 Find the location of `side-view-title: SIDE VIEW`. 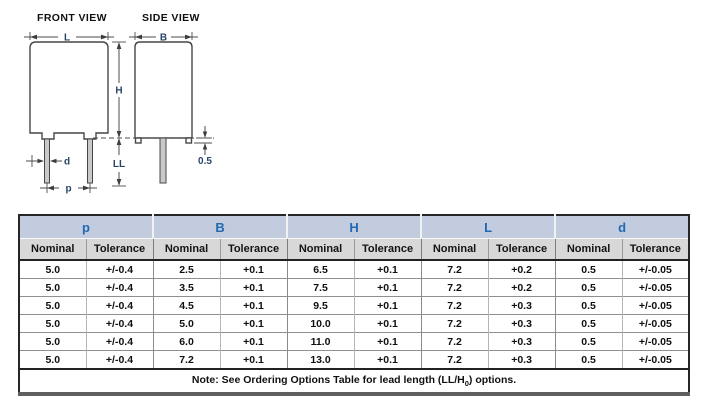

side-view-title: SIDE VIEW is located at coordinates (171, 18).